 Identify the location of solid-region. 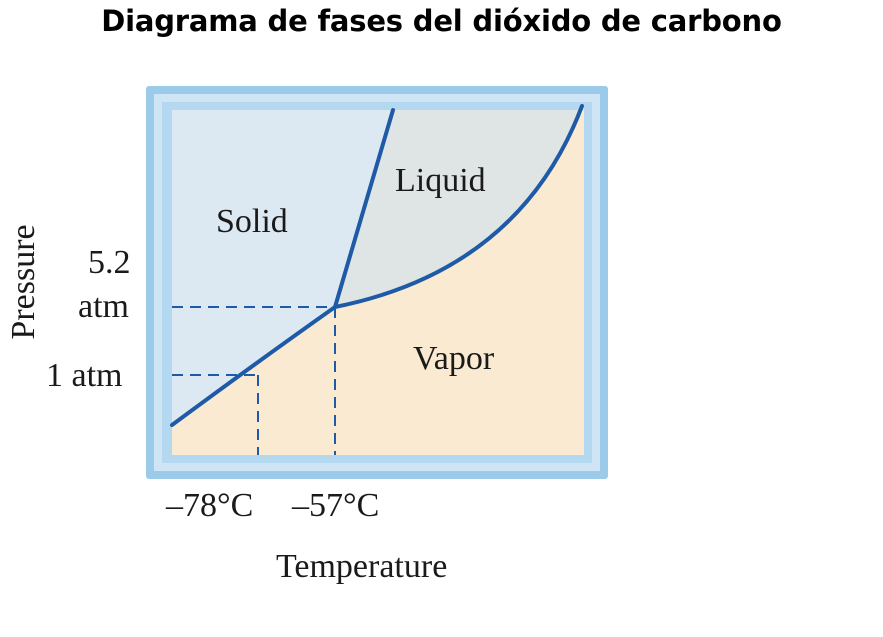
(282, 267).